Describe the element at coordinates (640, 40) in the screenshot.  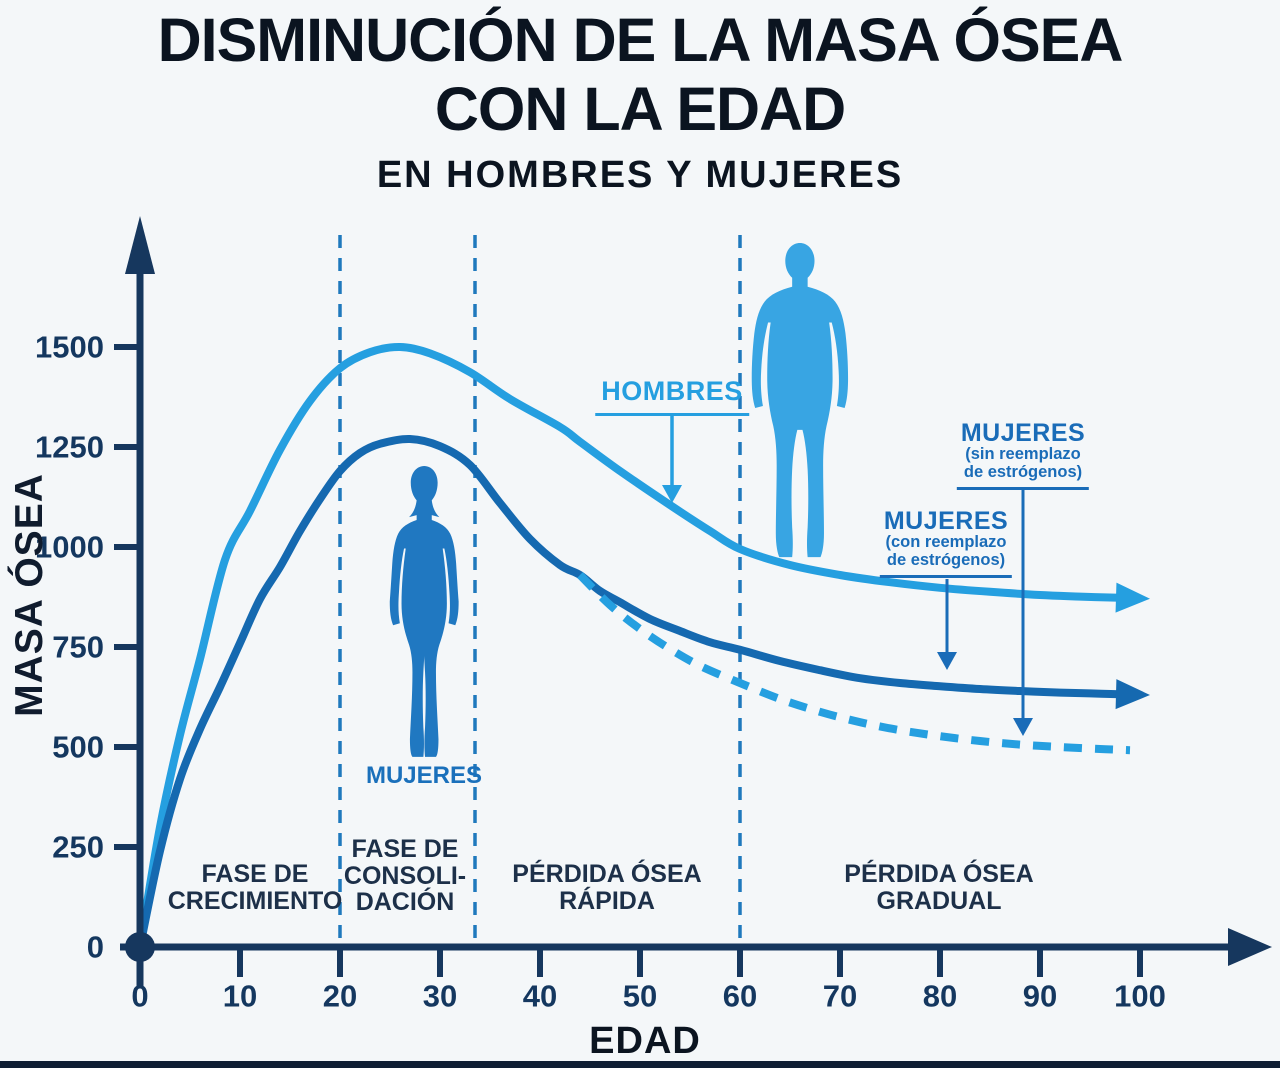
I see `chart-title-line1: DISMINUCIÓN DE LA MASA ÓSEA` at that location.